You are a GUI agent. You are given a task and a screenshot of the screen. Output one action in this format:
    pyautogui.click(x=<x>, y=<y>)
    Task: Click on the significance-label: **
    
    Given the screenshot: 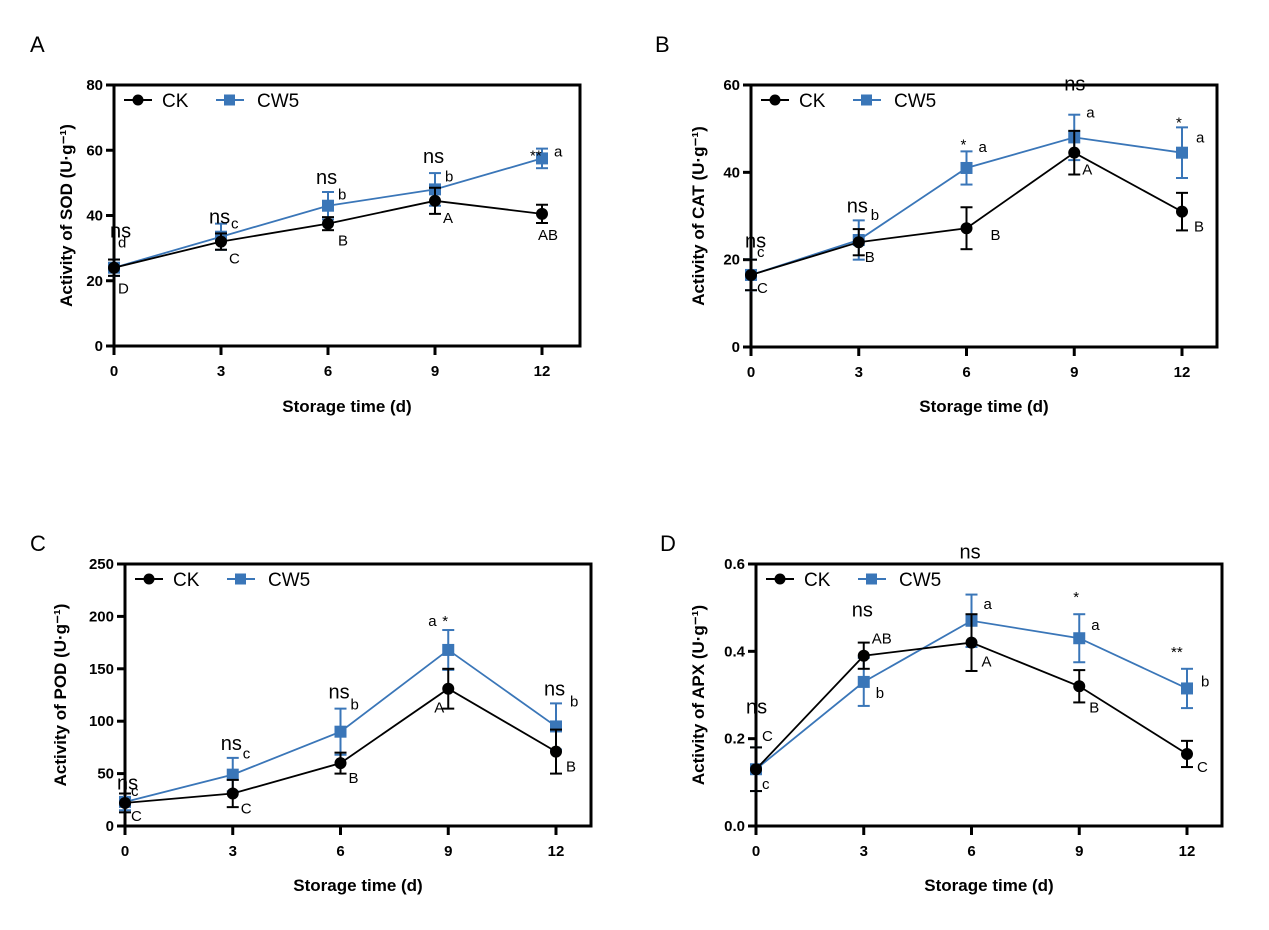 What is the action you would take?
    pyautogui.click(x=536, y=156)
    